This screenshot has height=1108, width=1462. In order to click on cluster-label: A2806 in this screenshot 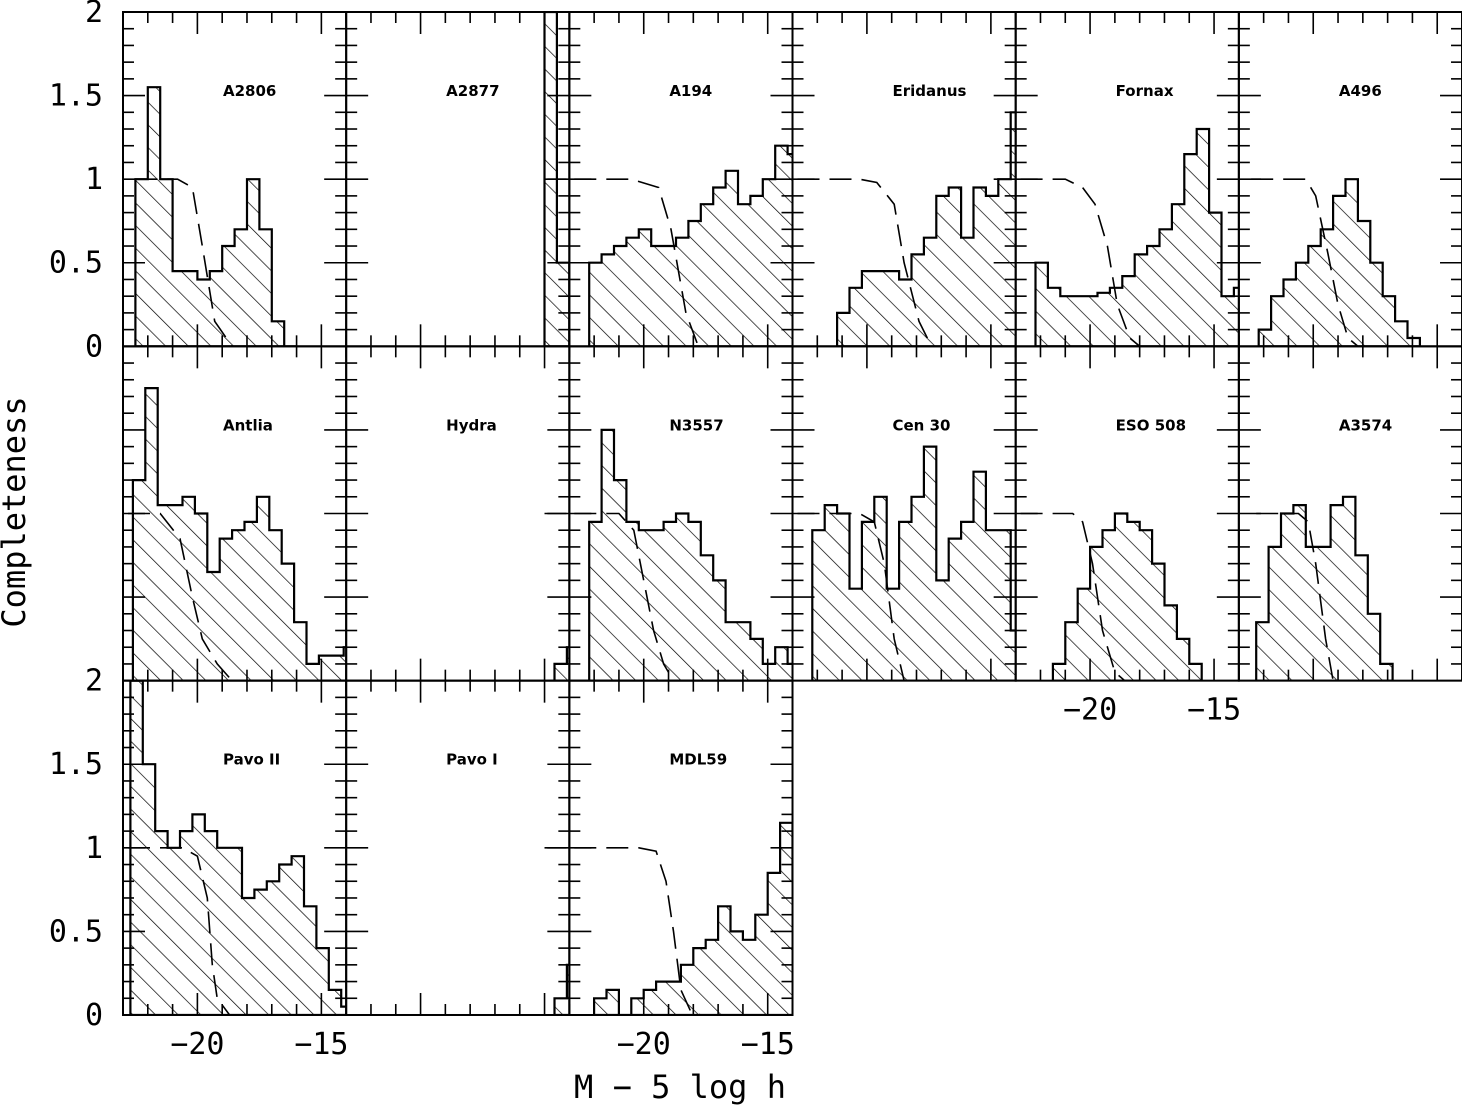, I will do `click(249, 91)`.